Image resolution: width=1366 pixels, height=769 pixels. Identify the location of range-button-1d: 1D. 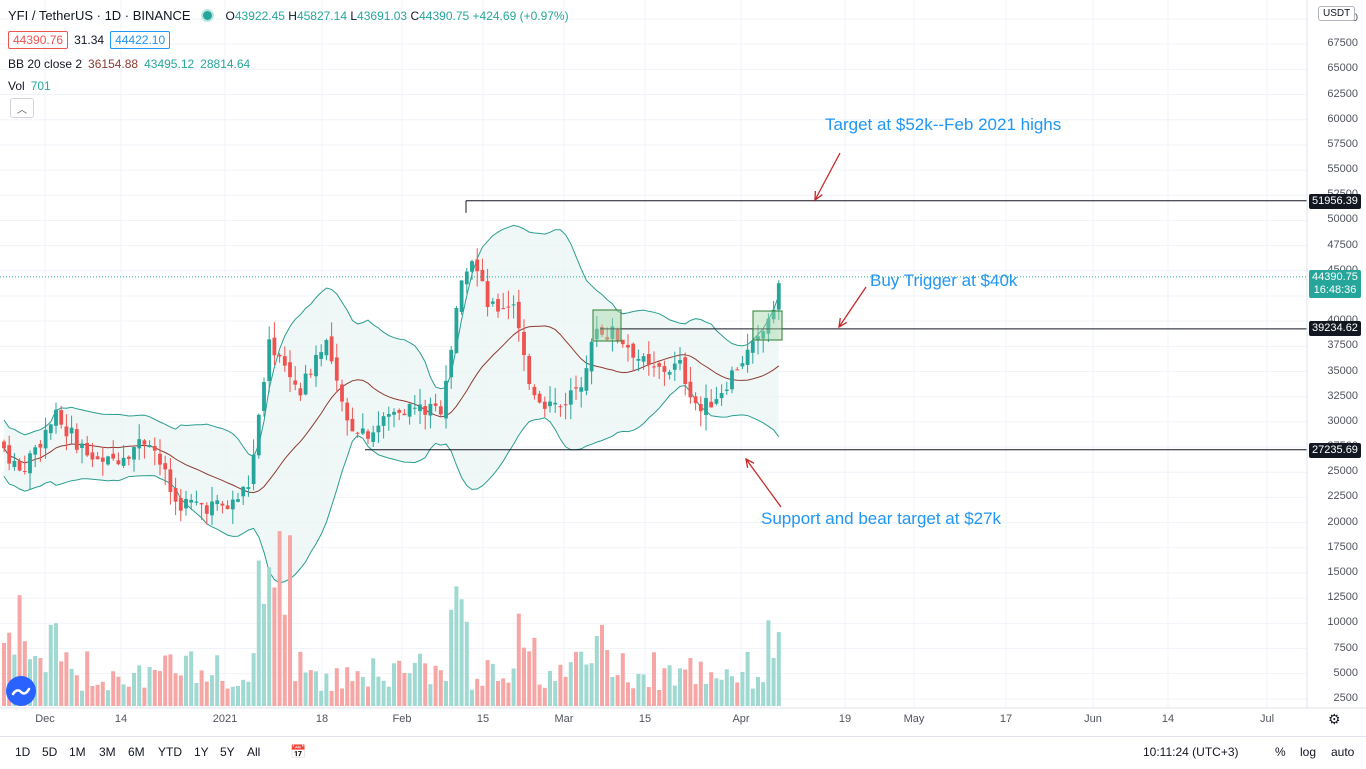
(23, 752).